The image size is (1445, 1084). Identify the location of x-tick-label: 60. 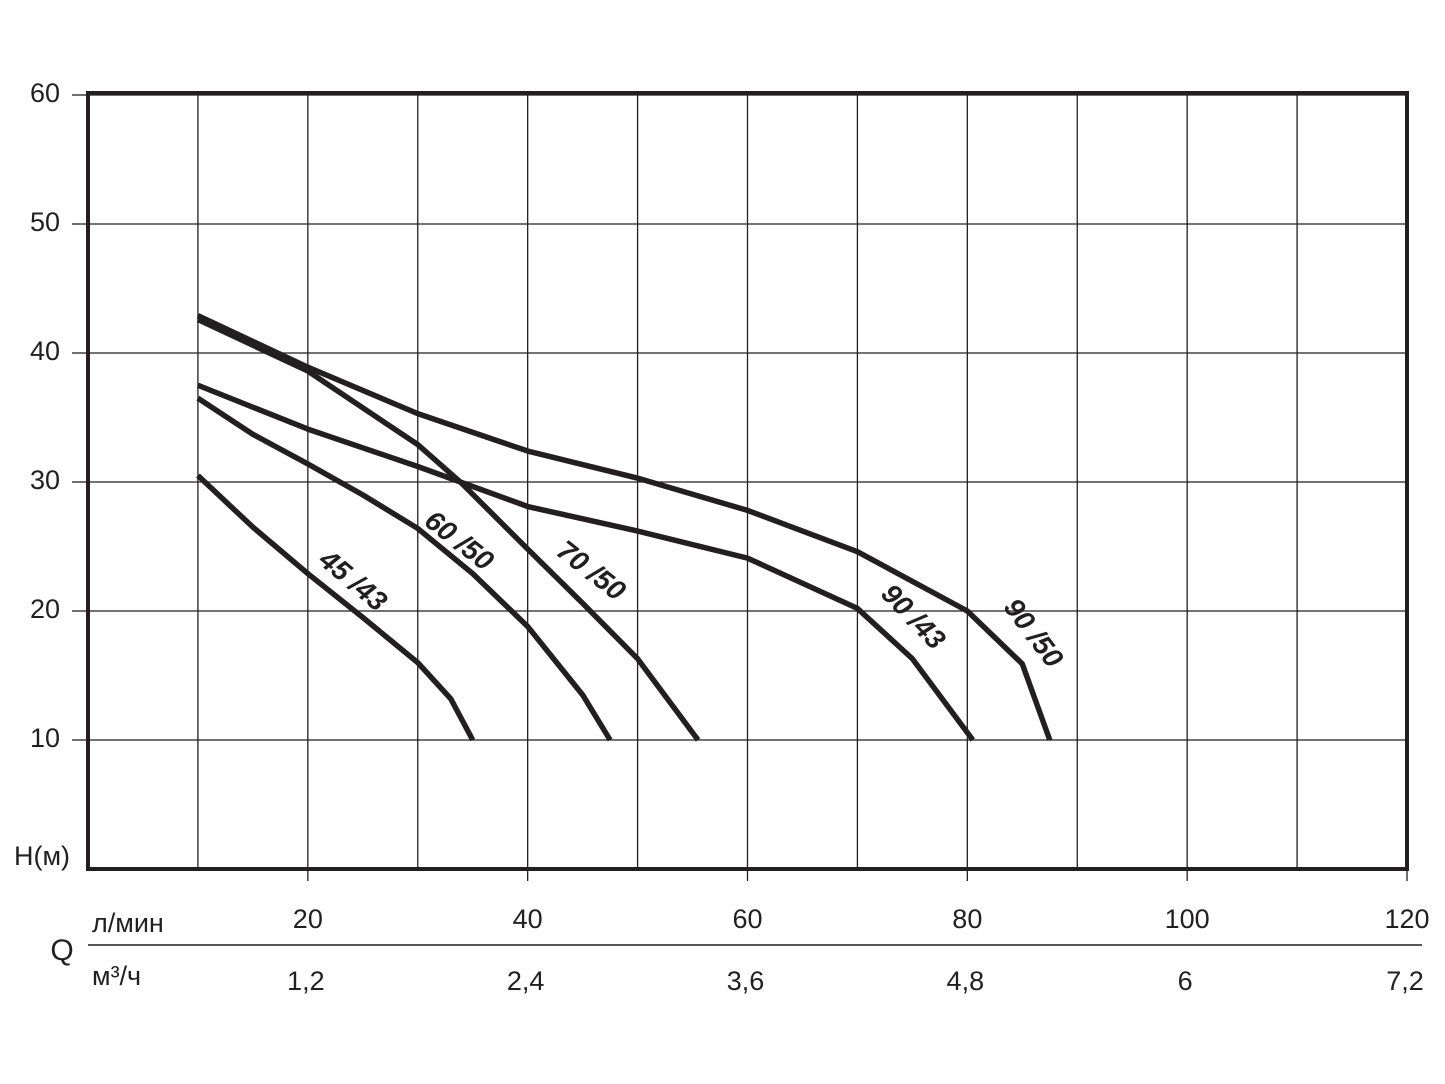
(747, 919).